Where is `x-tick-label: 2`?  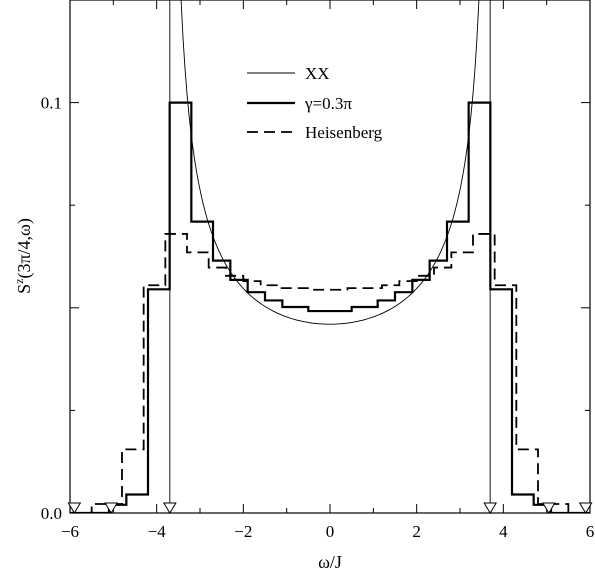
x-tick-label: 2 is located at coordinates (416, 531).